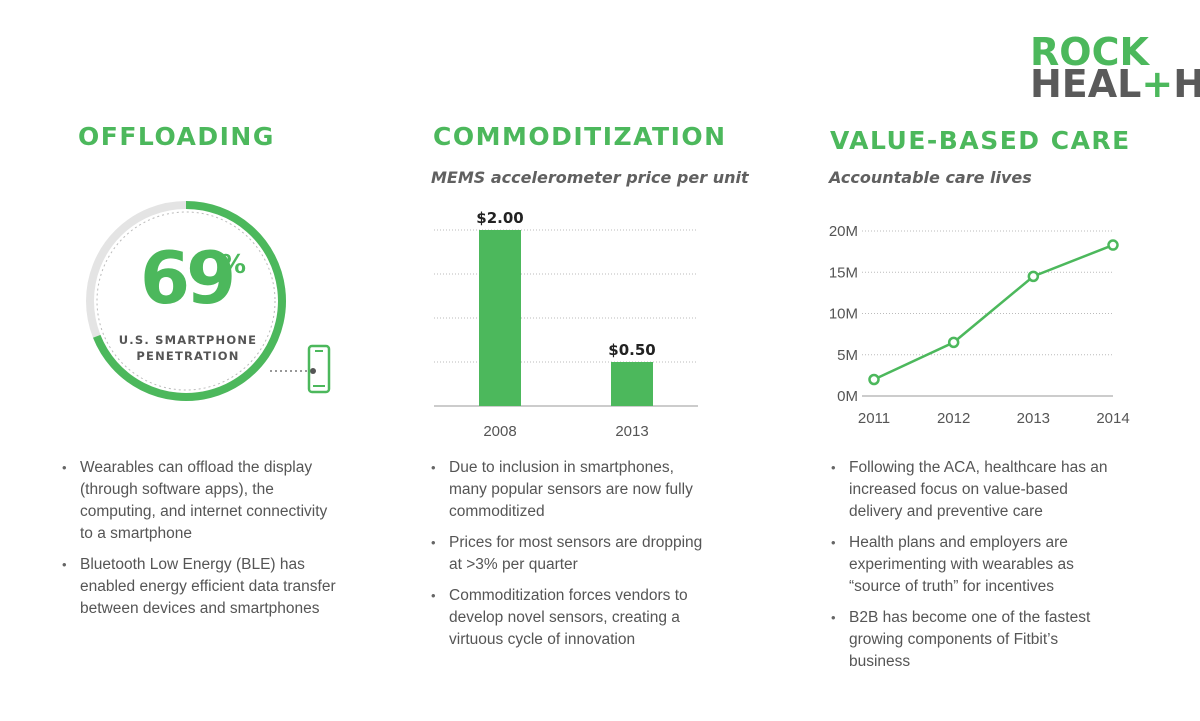 Image resolution: width=1200 pixels, height=721 pixels. I want to click on bullet-text-line: Commoditization forces vendors to, so click(568, 595).